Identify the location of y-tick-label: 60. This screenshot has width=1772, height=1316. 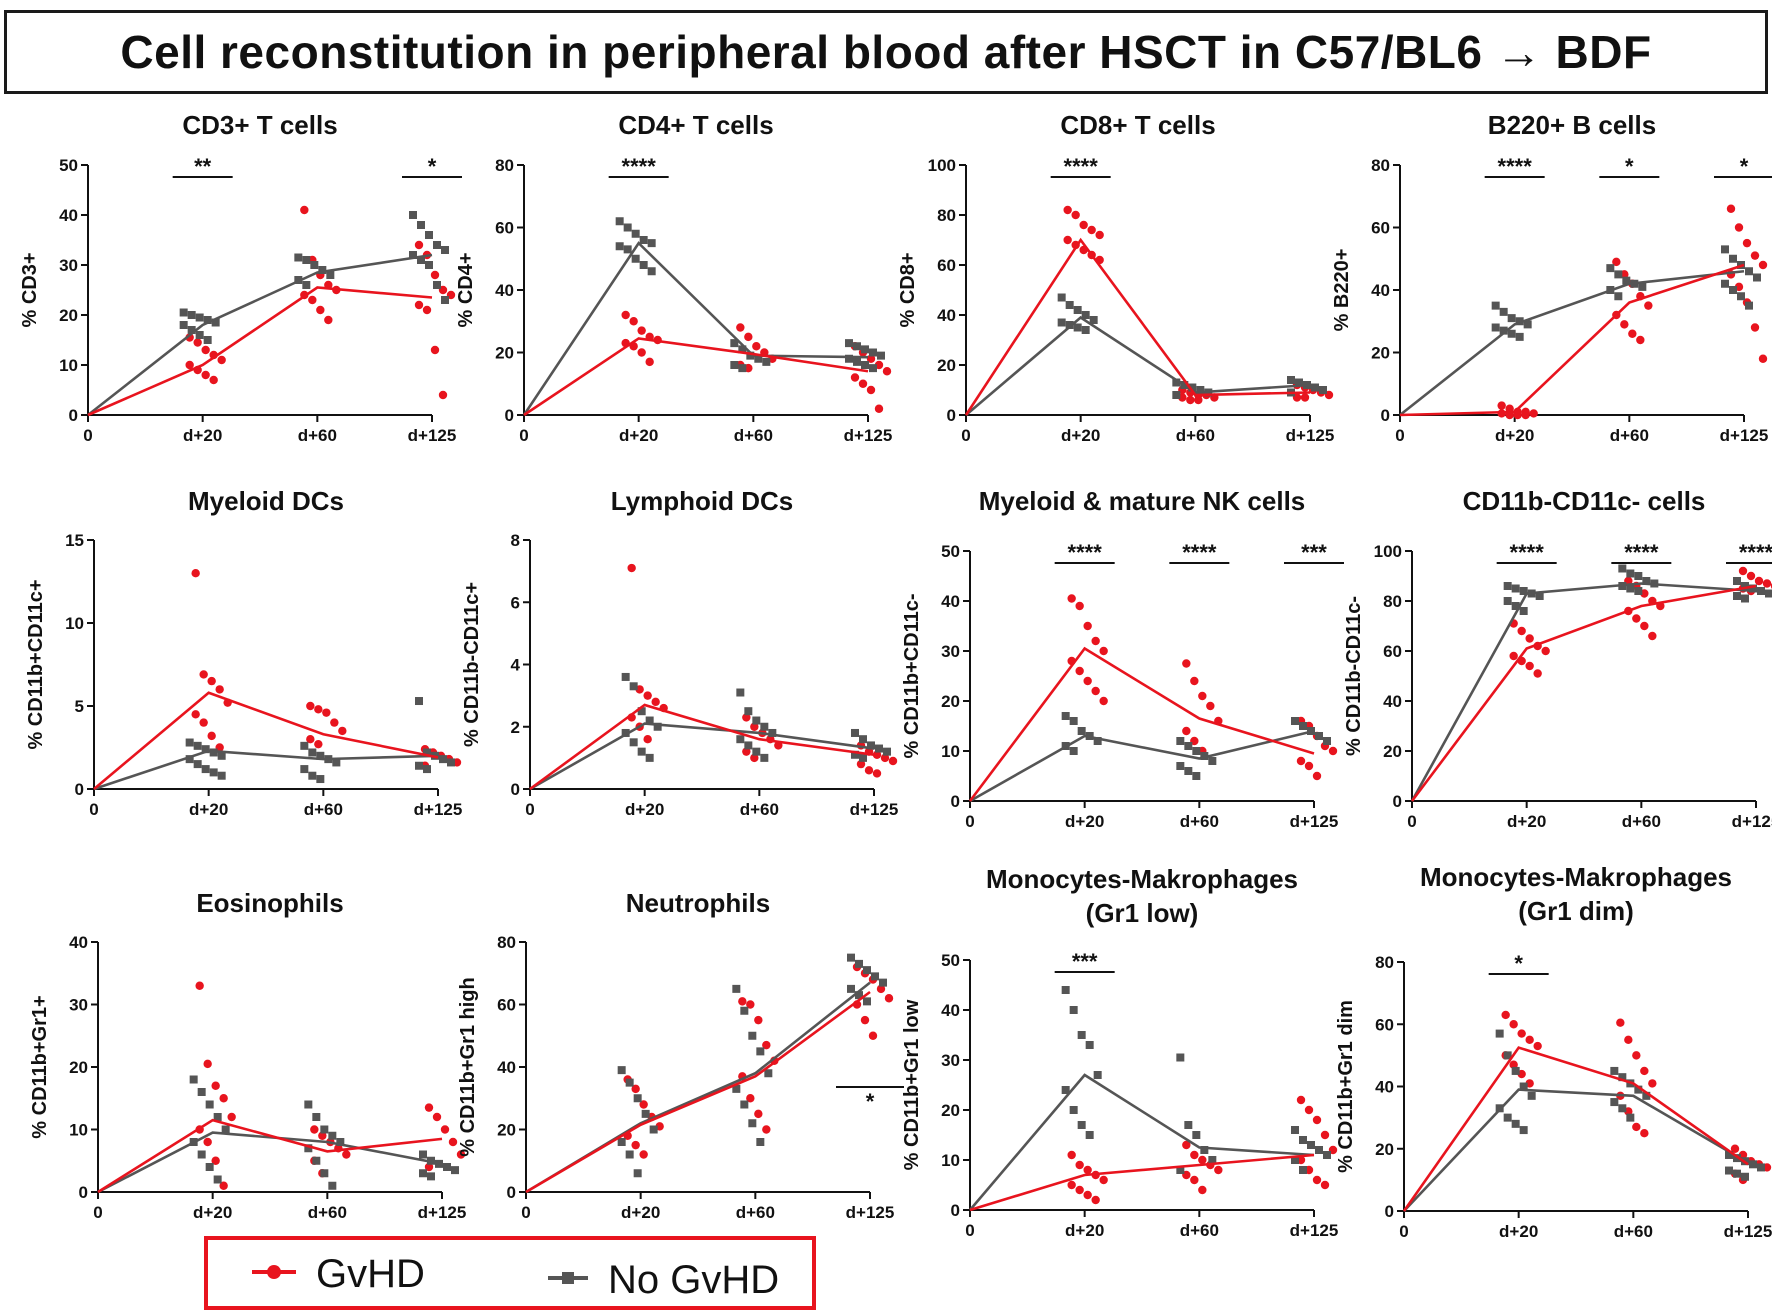
(946, 265).